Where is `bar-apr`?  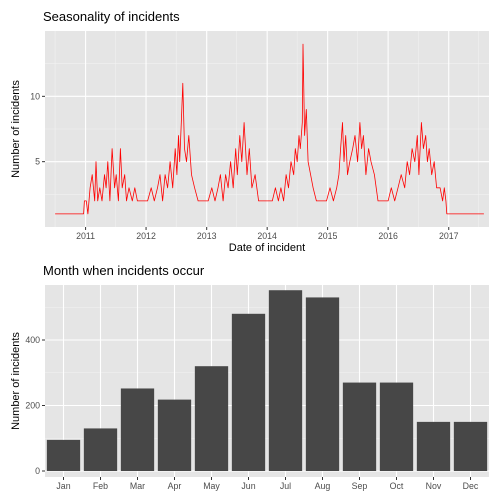
bar-apr is located at coordinates (174, 435).